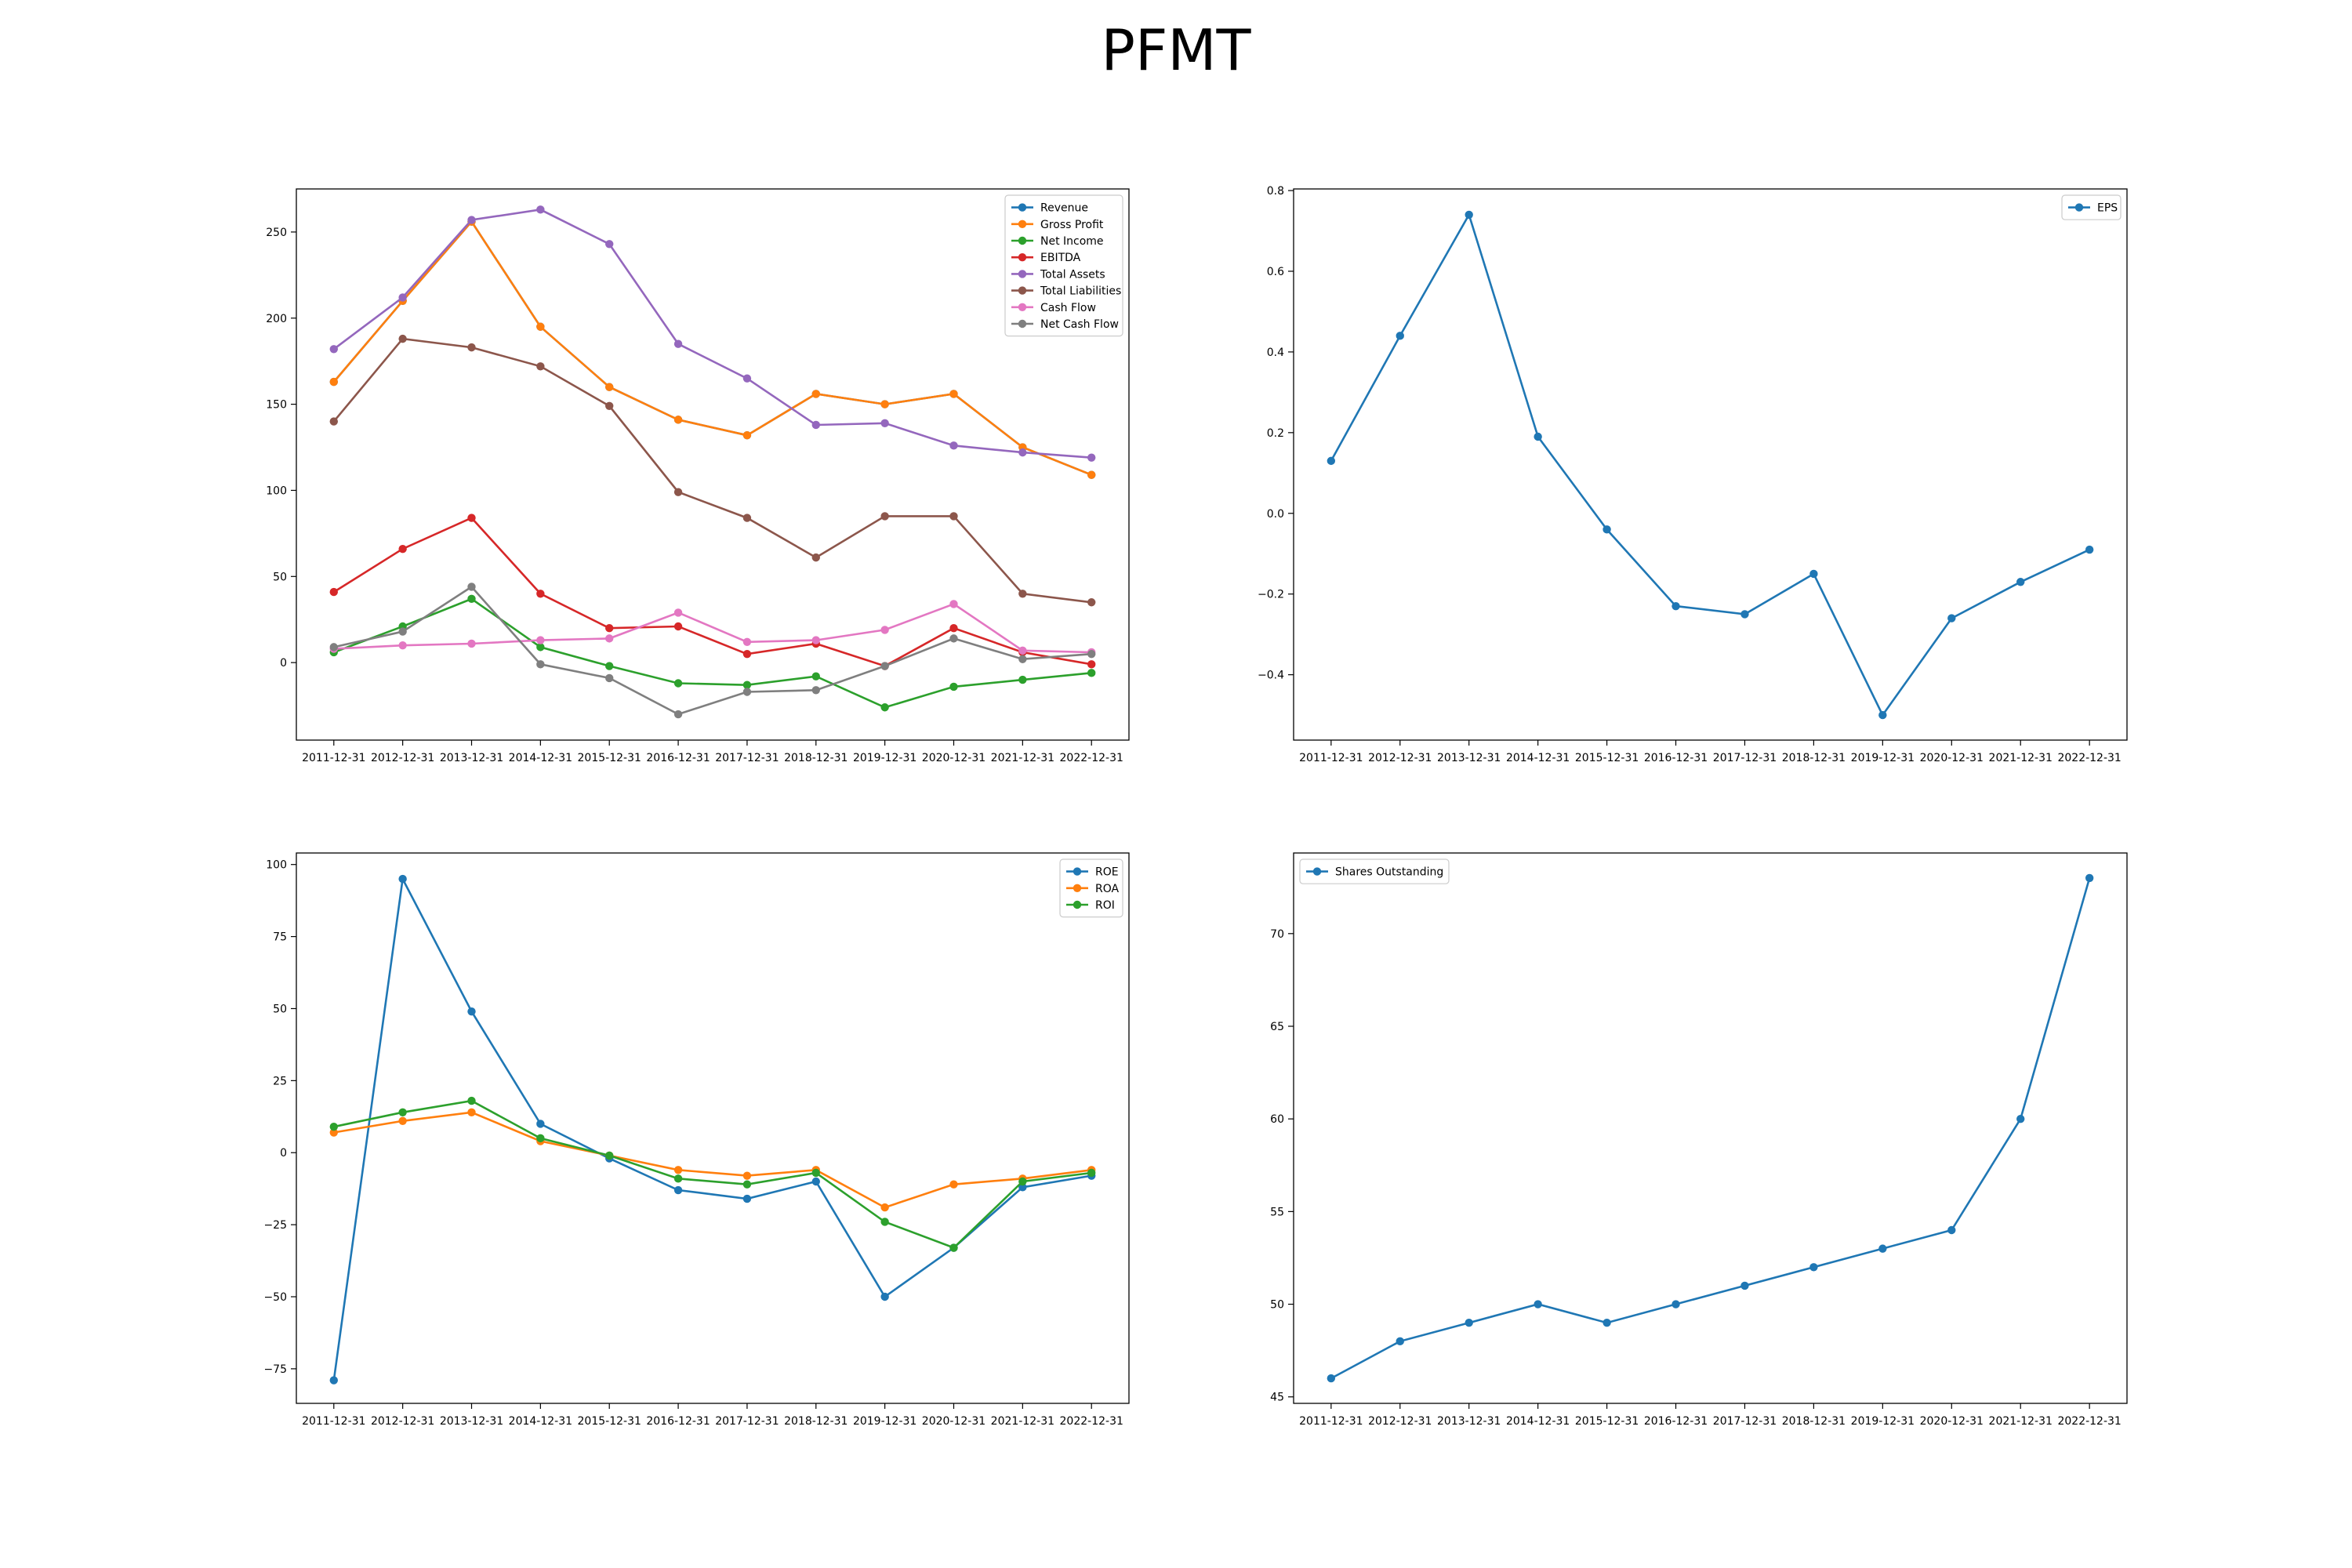 The height and width of the screenshot is (1568, 2352). What do you see at coordinates (712, 592) in the screenshot?
I see `series-line-ebitda` at bounding box center [712, 592].